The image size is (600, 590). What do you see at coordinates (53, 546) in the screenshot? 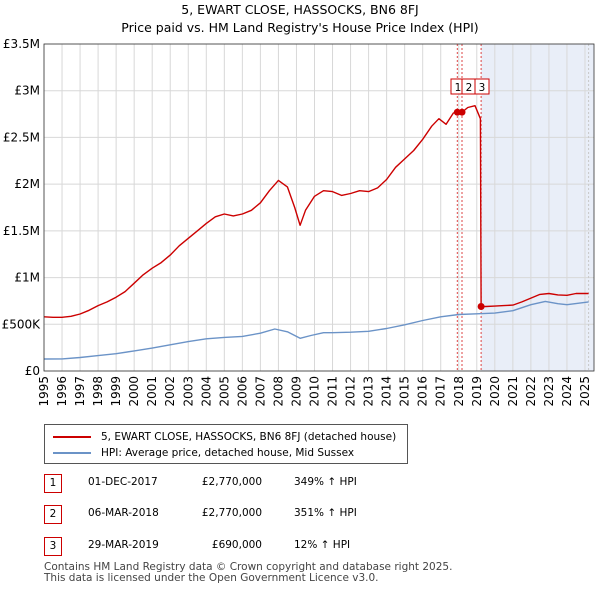
I see `transaction-badge: 3` at bounding box center [53, 546].